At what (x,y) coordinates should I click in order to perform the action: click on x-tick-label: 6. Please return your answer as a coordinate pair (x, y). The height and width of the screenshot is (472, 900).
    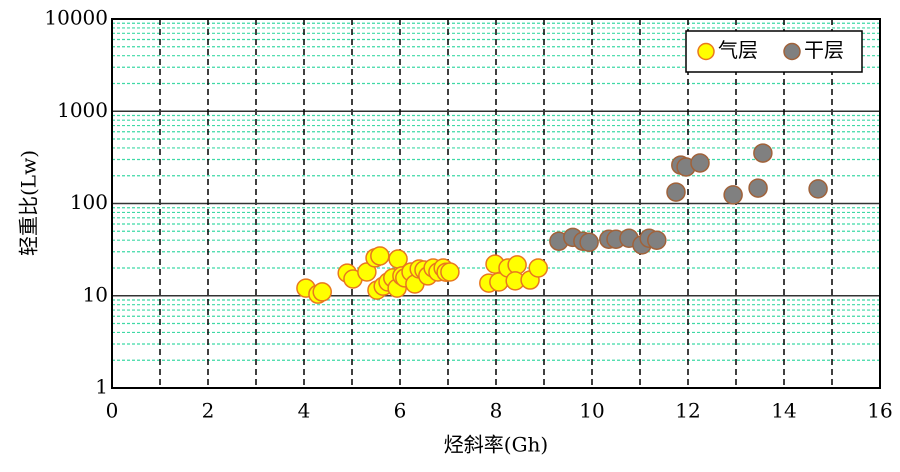
    Looking at the image, I should click on (400, 411).